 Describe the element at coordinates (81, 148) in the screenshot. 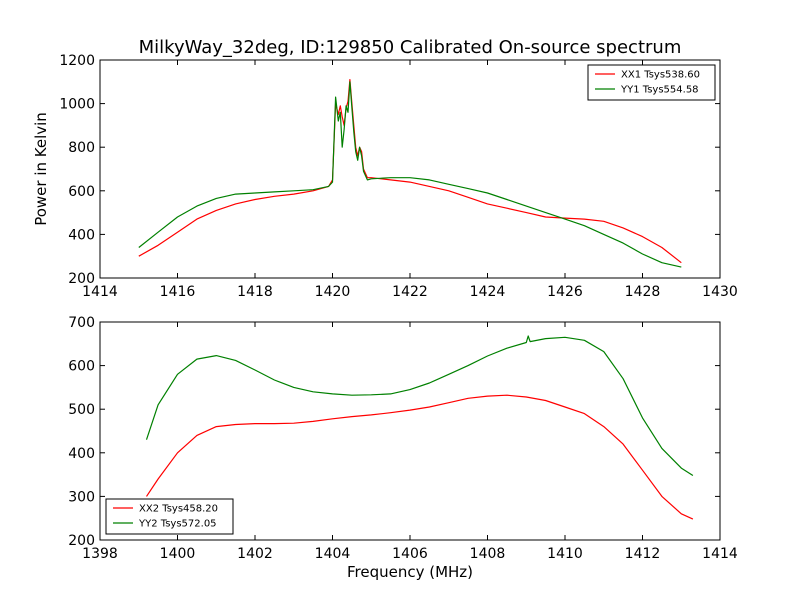

I see `y-tick-label: 800` at that location.